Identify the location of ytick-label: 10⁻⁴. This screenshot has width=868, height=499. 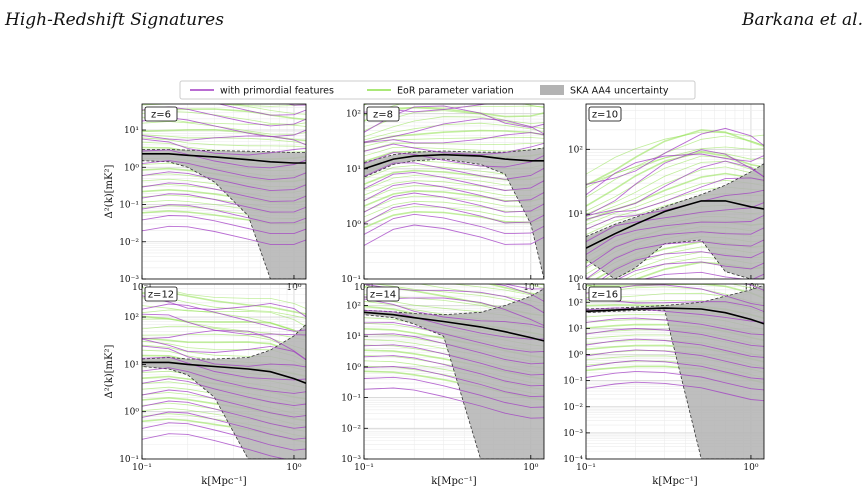
(573, 460).